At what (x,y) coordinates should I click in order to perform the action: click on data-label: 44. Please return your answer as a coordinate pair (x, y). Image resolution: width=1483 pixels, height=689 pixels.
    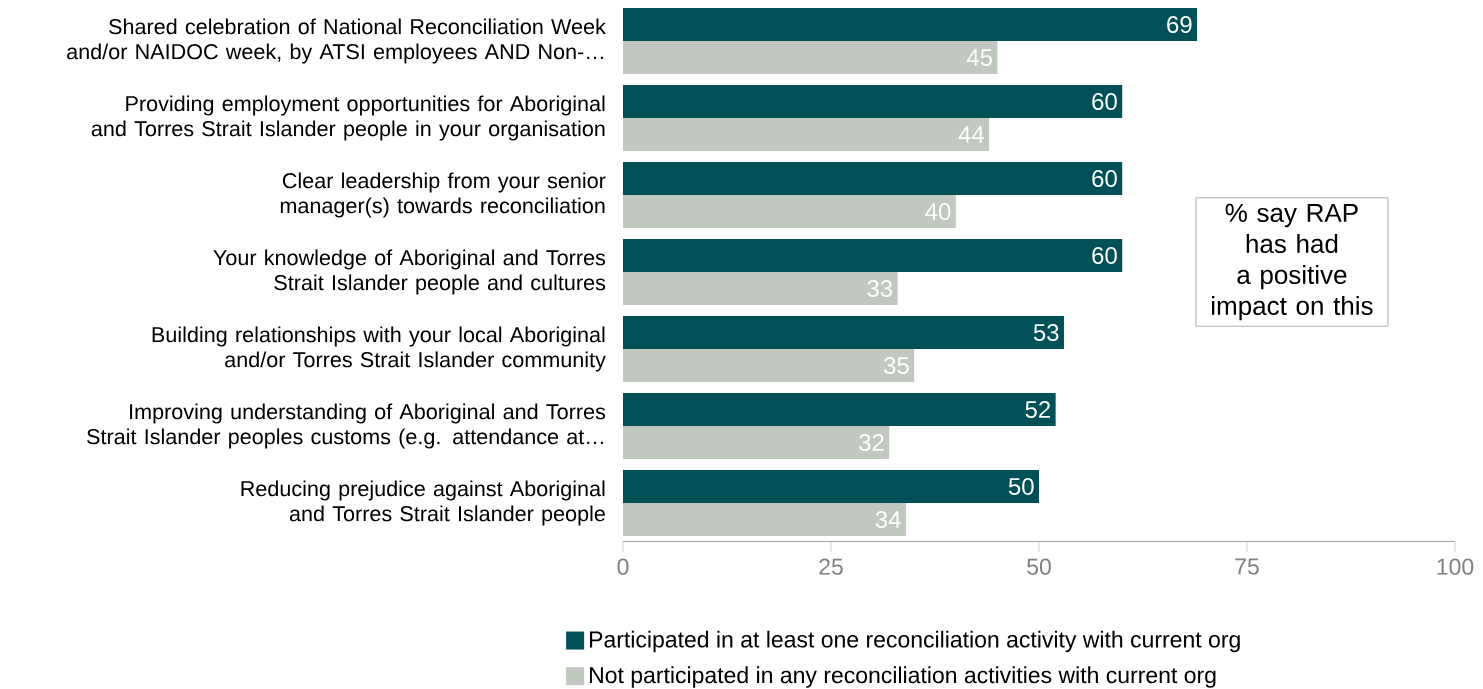
    Looking at the image, I should click on (971, 134).